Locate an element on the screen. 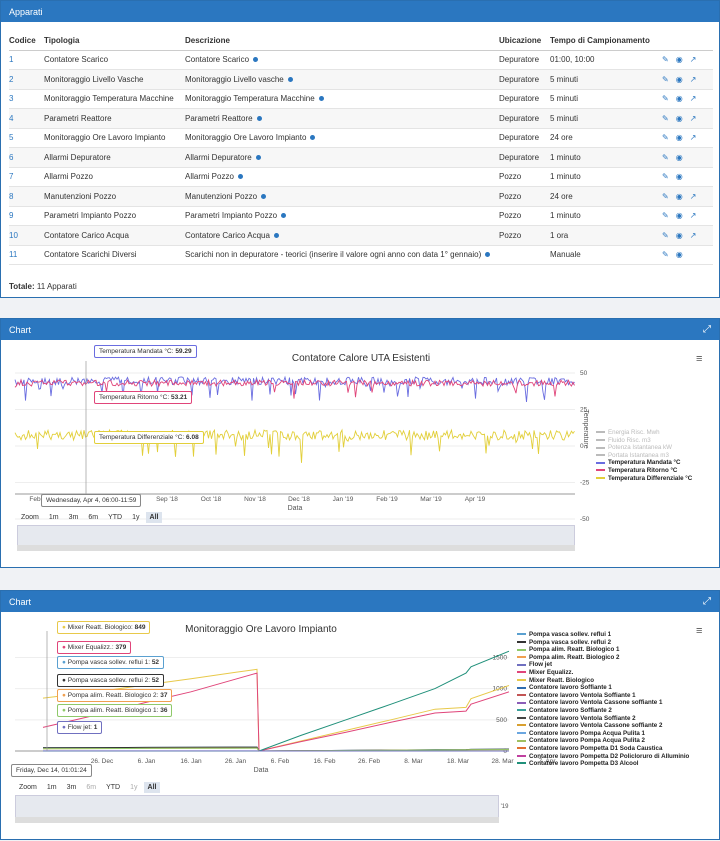 Image resolution: width=720 pixels, height=841 pixels. cell-codice: 7 is located at coordinates (26, 177).